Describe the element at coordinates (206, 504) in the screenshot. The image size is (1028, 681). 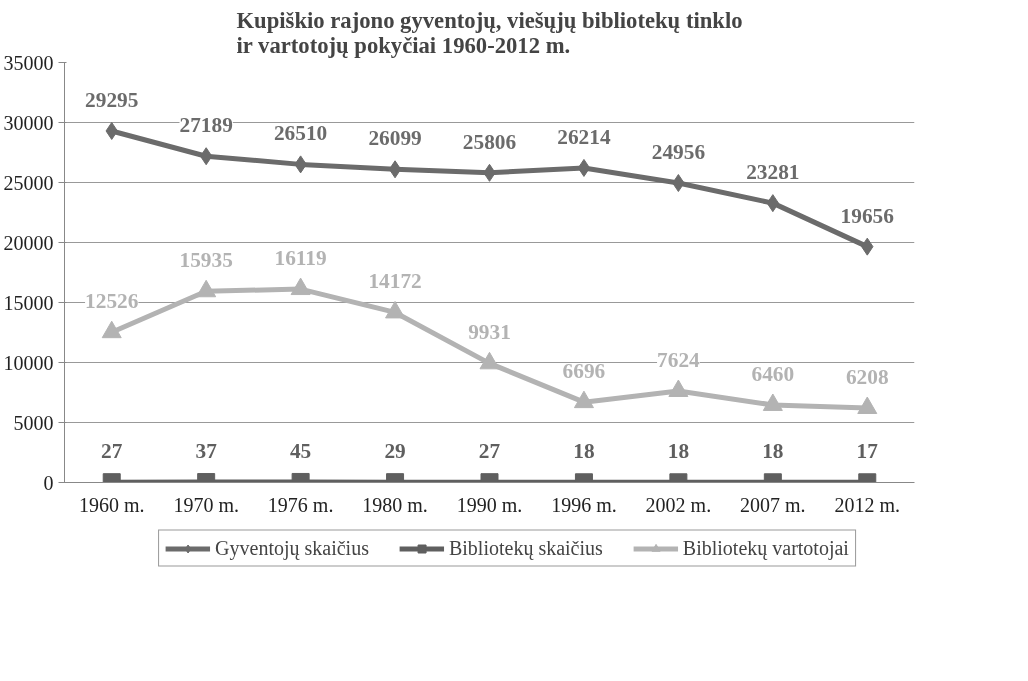
I see `x-tick-label: 1970 m.` at that location.